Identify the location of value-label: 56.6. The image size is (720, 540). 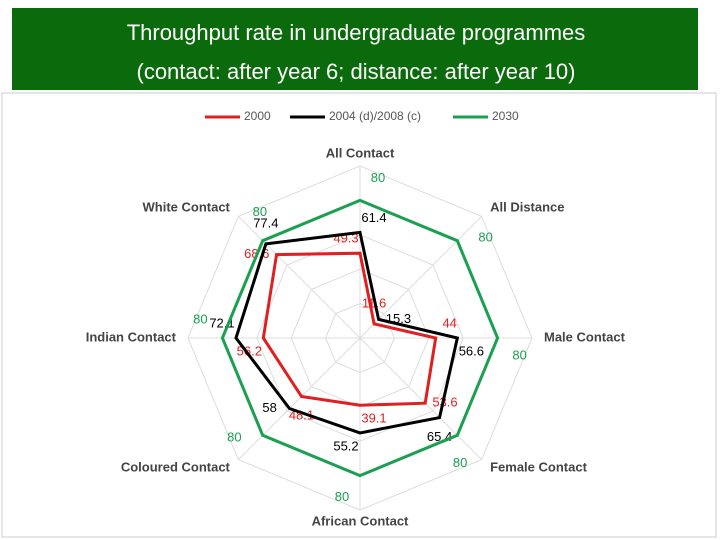
(471, 350).